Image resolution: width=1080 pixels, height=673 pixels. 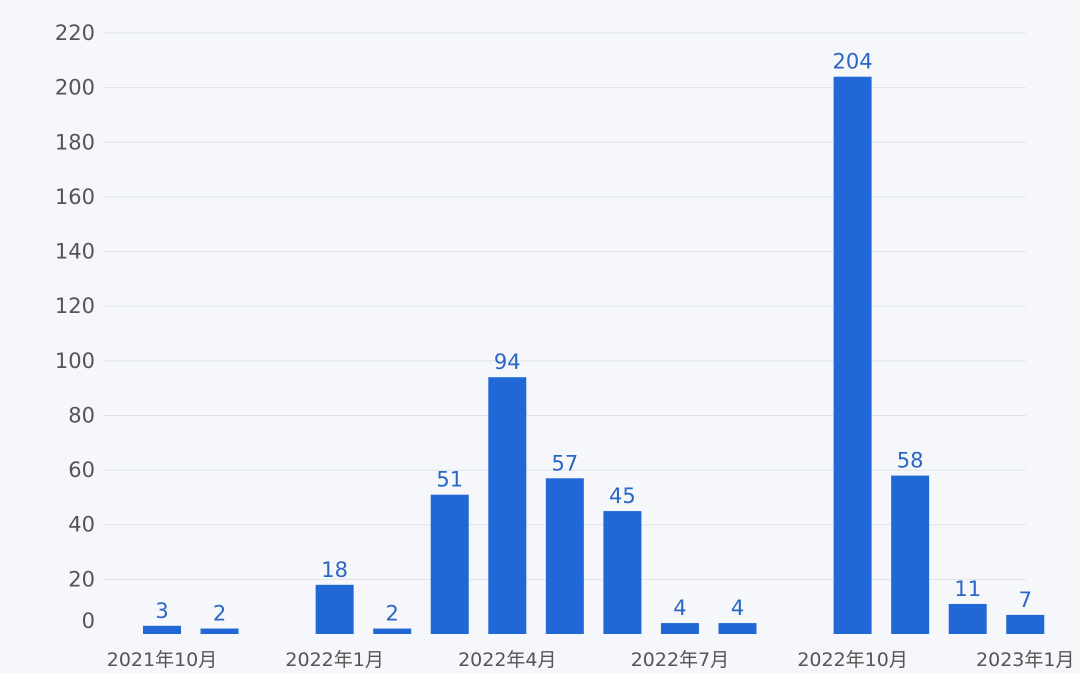 I want to click on y-tick-label: 100, so click(x=75, y=361).